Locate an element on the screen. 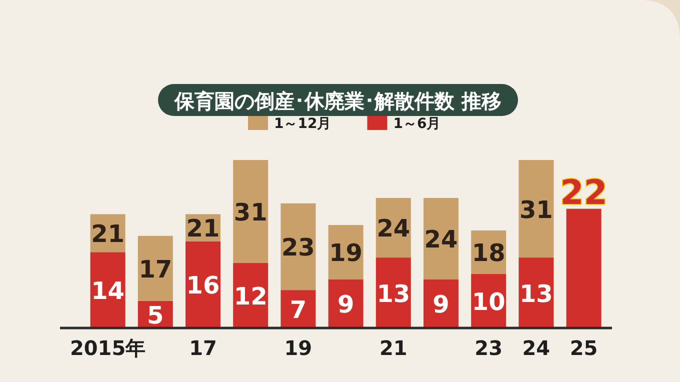 The image size is (680, 382). x-tick-label: 2015年 is located at coordinates (108, 348).